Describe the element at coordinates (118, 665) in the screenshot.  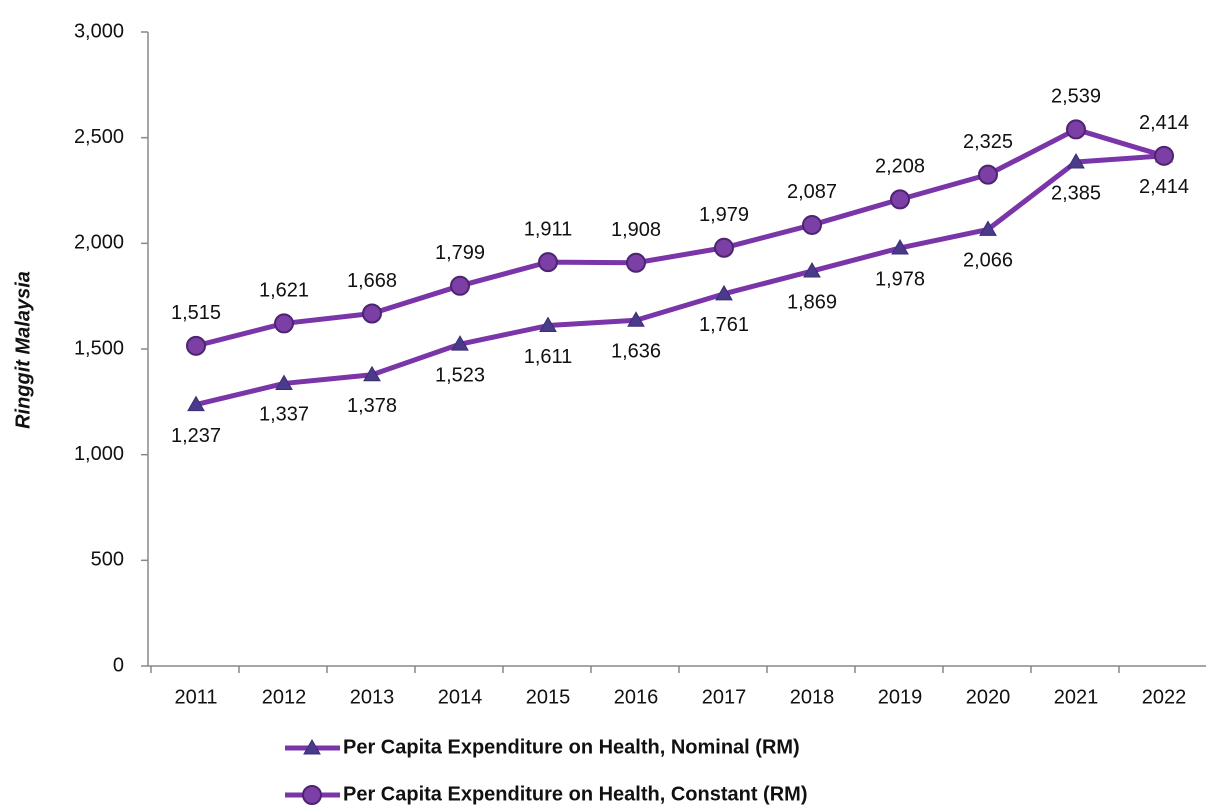
I see `y-tick-label: 0` at that location.